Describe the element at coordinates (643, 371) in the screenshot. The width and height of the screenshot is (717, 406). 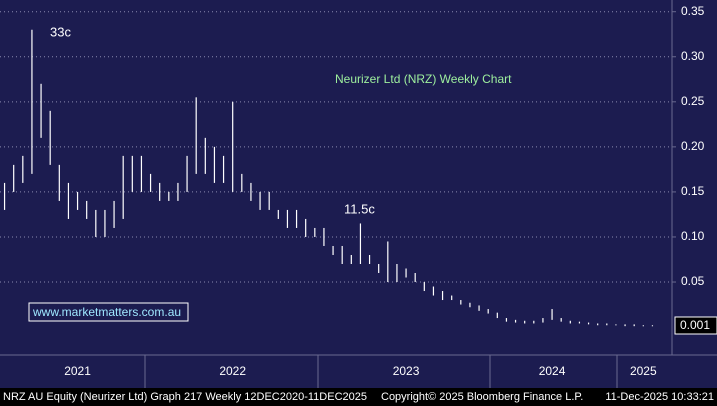
I see `x-tick-label: 2025` at that location.